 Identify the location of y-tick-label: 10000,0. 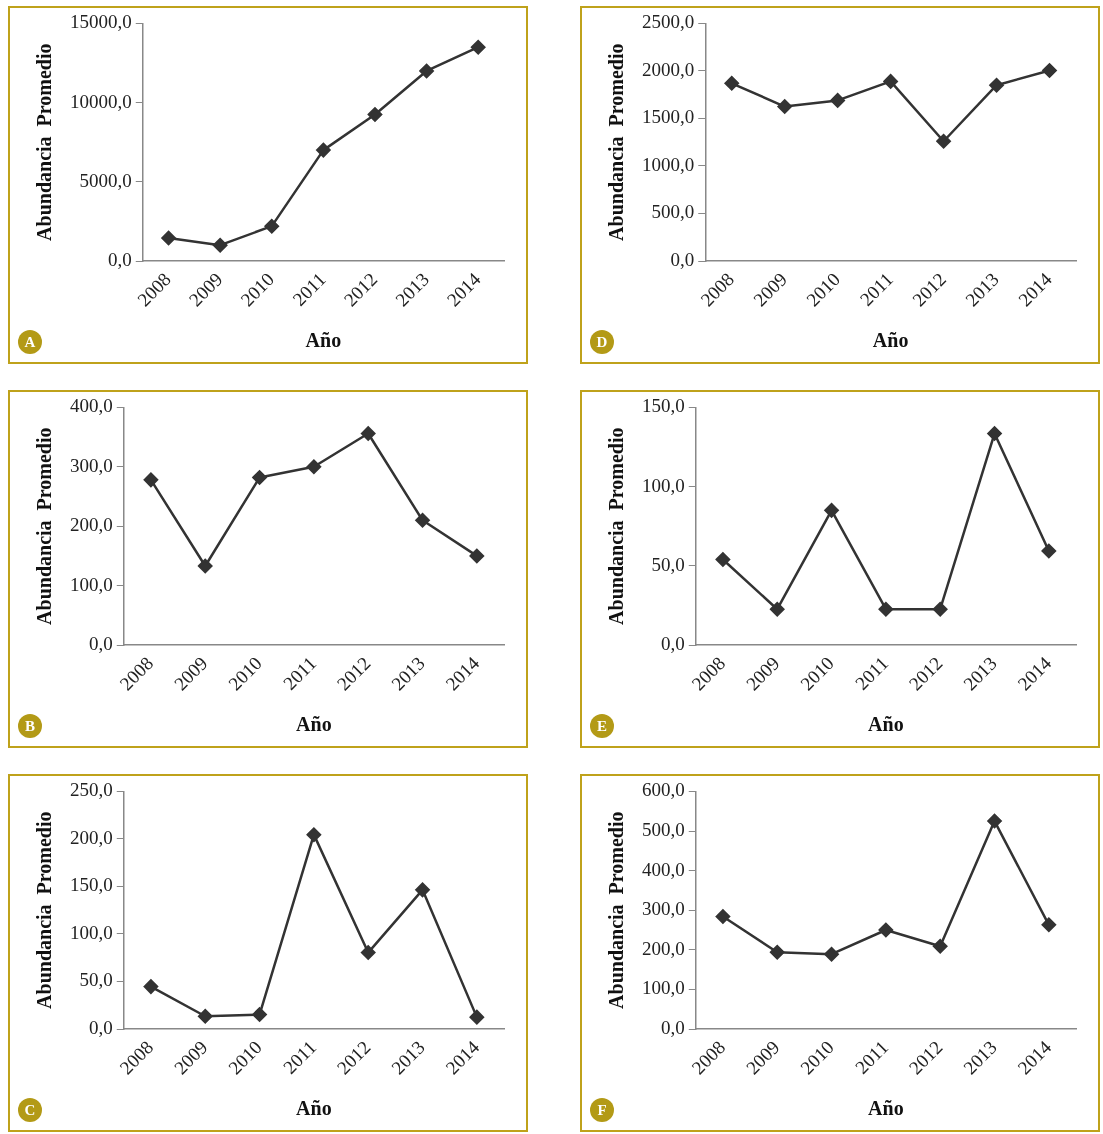
(101, 101).